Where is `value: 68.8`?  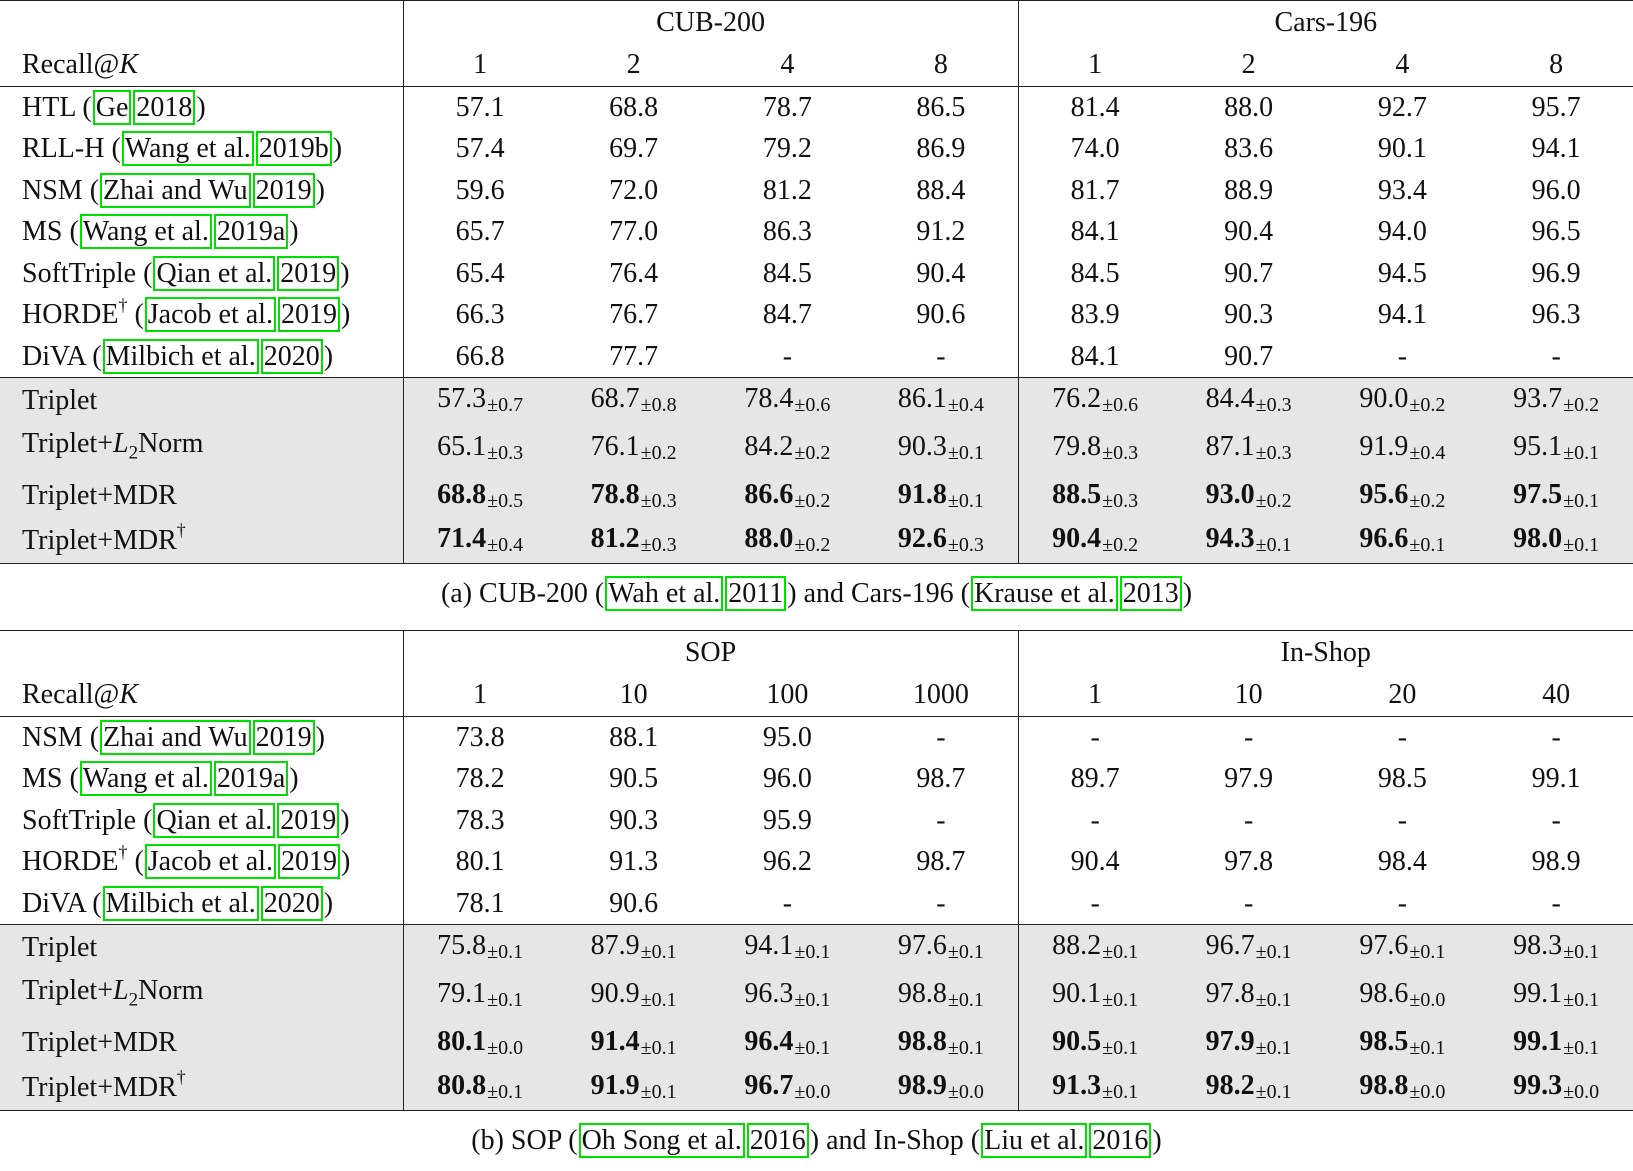
value: 68.8 is located at coordinates (462, 494).